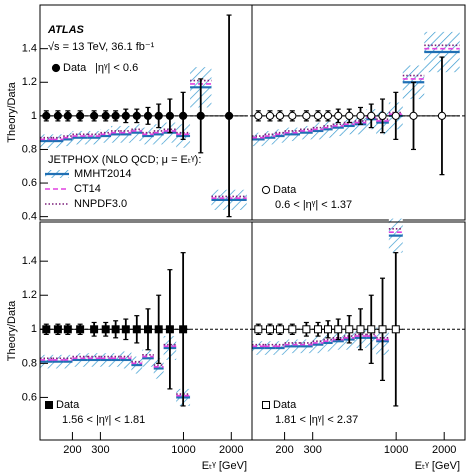 The image size is (474, 474). Describe the element at coordinates (124, 160) in the screenshot. I see `legend-title: JETPHOX (NLO QCD; μ = Eₜᵞ):` at that location.